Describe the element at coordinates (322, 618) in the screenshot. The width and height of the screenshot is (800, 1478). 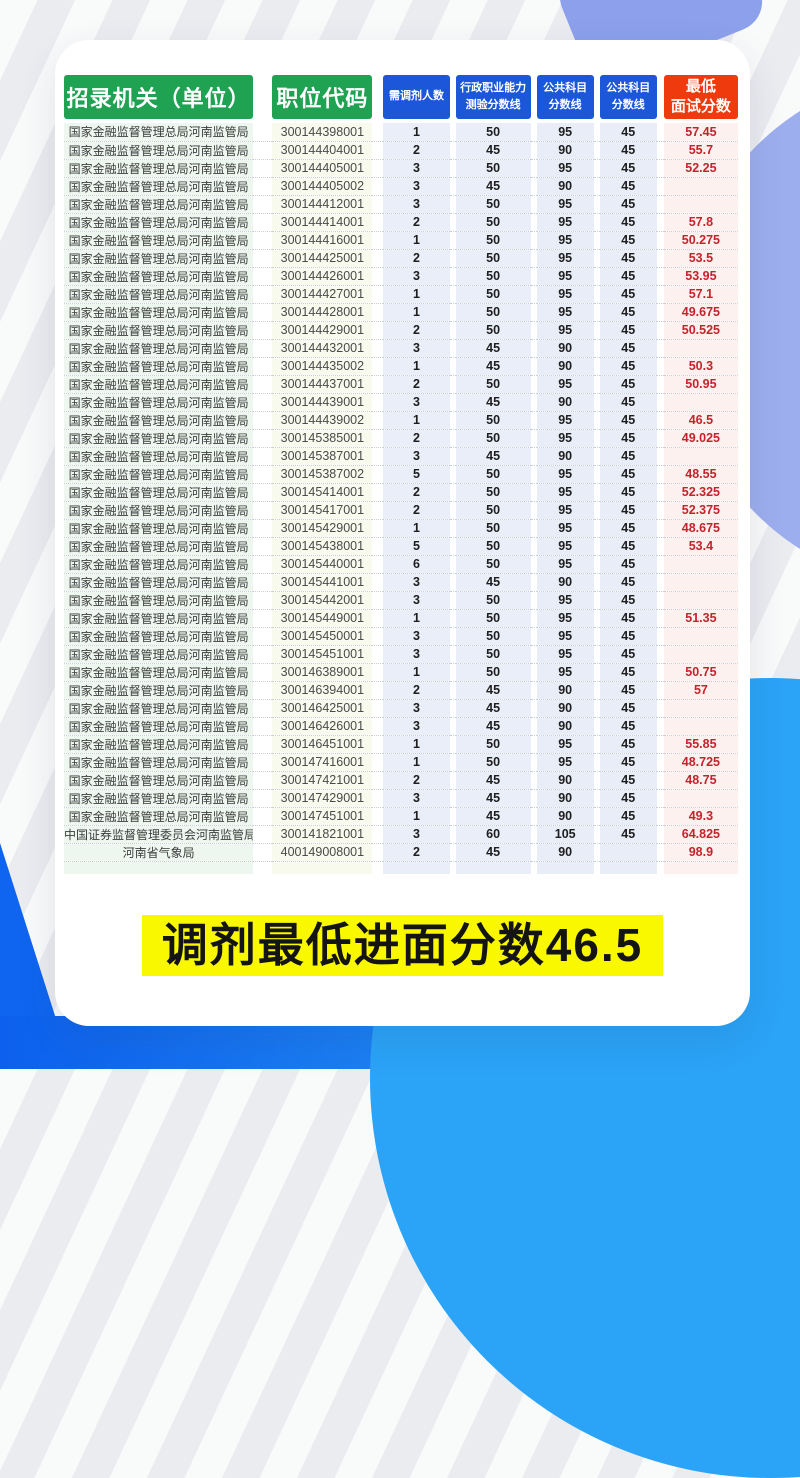
I see `cell-position-code: 300145449001` at that location.